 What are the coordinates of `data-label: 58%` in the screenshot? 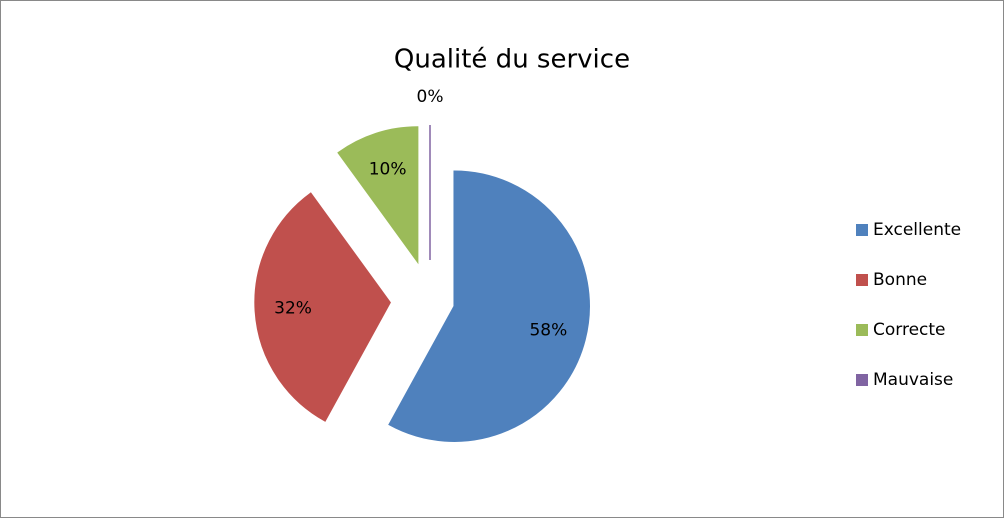 It's located at (548, 330).